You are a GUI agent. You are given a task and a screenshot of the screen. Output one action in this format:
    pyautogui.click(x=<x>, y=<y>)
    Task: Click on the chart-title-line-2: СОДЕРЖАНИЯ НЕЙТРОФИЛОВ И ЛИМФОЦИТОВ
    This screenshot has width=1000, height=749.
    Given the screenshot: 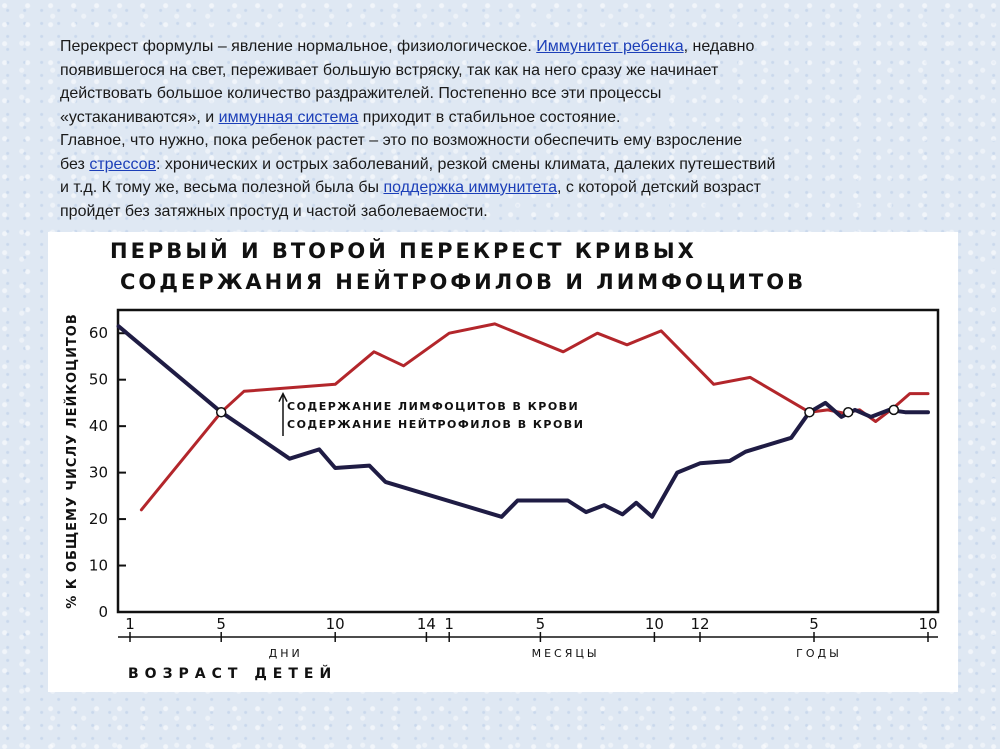 What is the action you would take?
    pyautogui.click(x=463, y=281)
    